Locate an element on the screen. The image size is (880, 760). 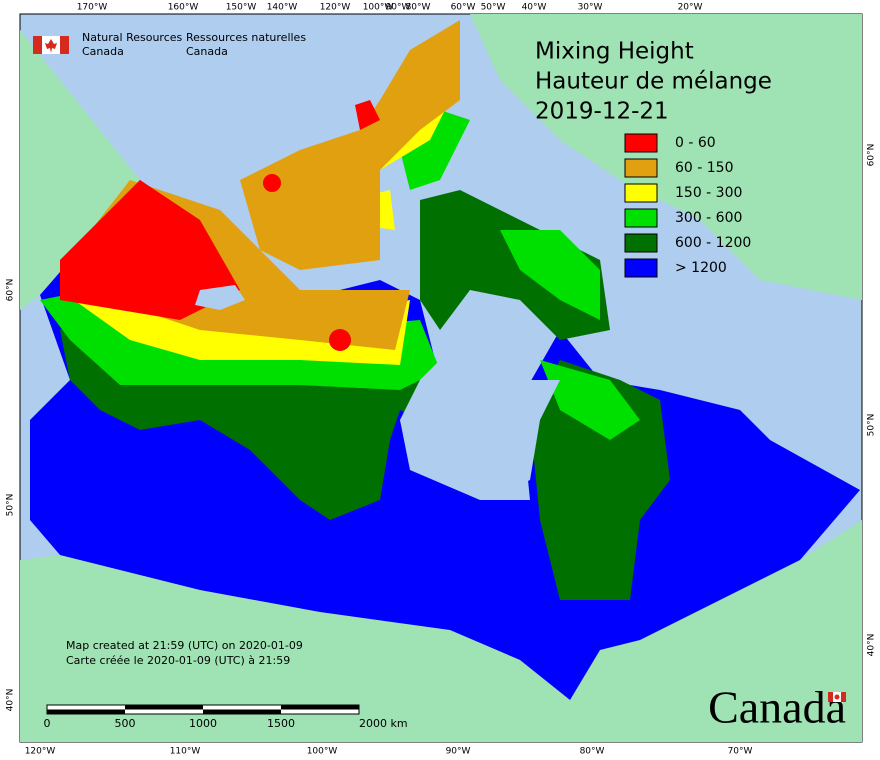
footer: Map created at 21:59 (UTC) on 2020-01-09 is located at coordinates (184, 645).